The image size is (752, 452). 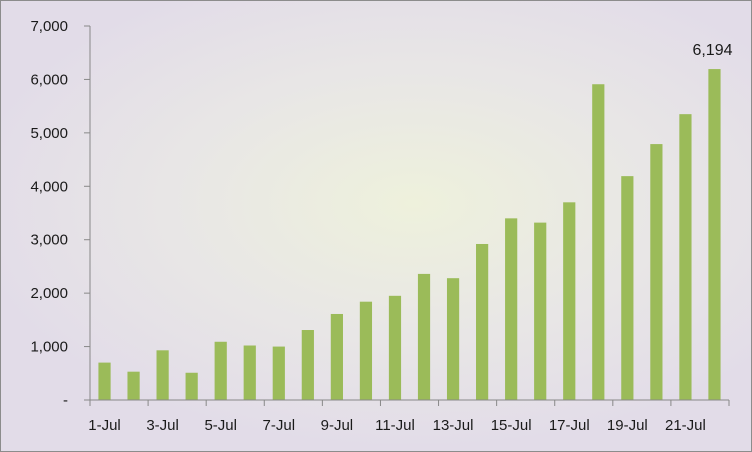 I want to click on bar-13-Jul, so click(x=453, y=339).